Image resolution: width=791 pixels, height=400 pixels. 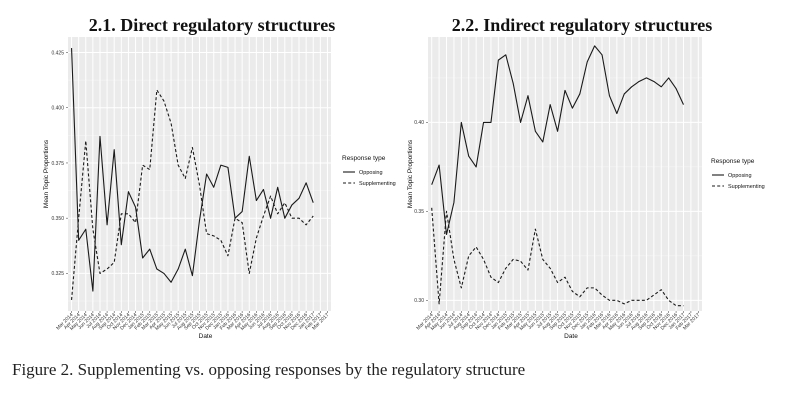 What do you see at coordinates (419, 212) in the screenshot?
I see `ytick-label: 0.35` at bounding box center [419, 212].